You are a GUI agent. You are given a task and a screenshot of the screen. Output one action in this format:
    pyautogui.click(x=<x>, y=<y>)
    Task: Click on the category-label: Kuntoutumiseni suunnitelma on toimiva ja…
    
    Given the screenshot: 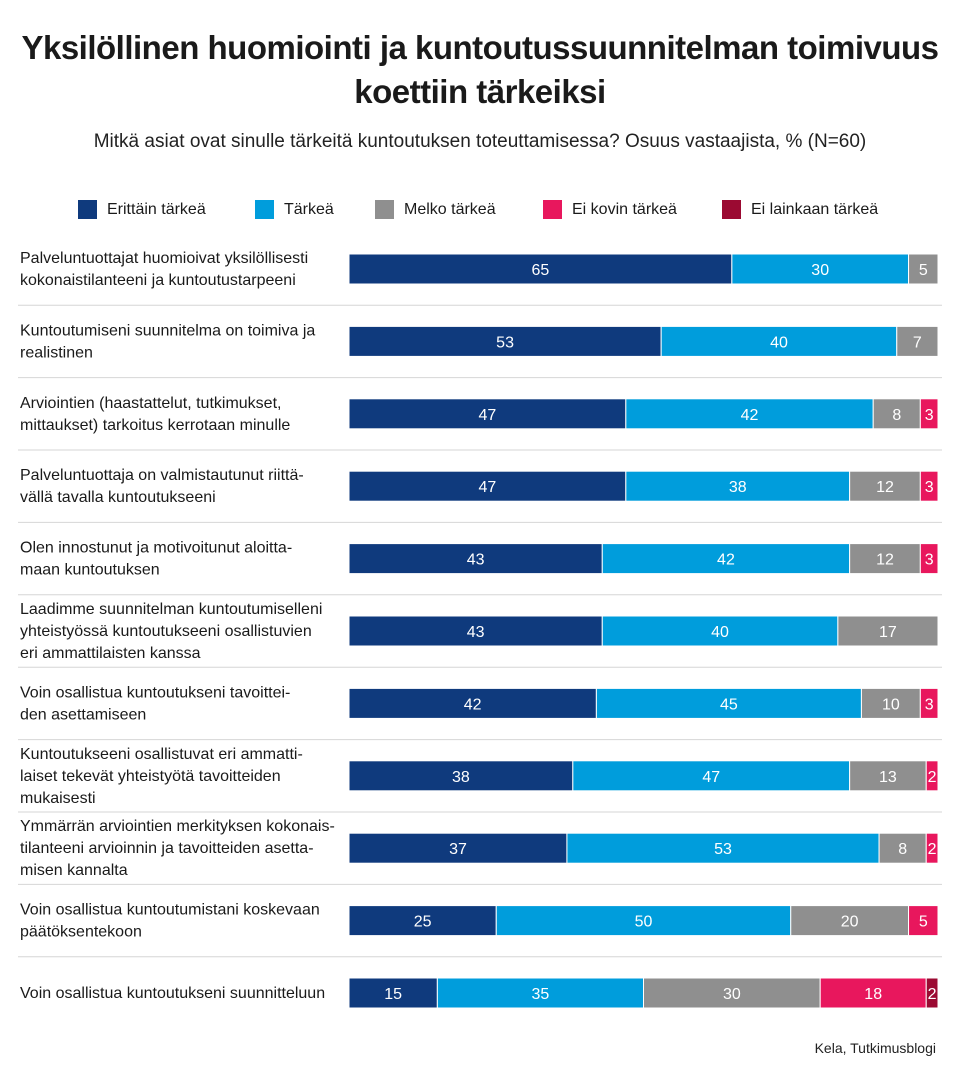 What is the action you would take?
    pyautogui.click(x=167, y=341)
    